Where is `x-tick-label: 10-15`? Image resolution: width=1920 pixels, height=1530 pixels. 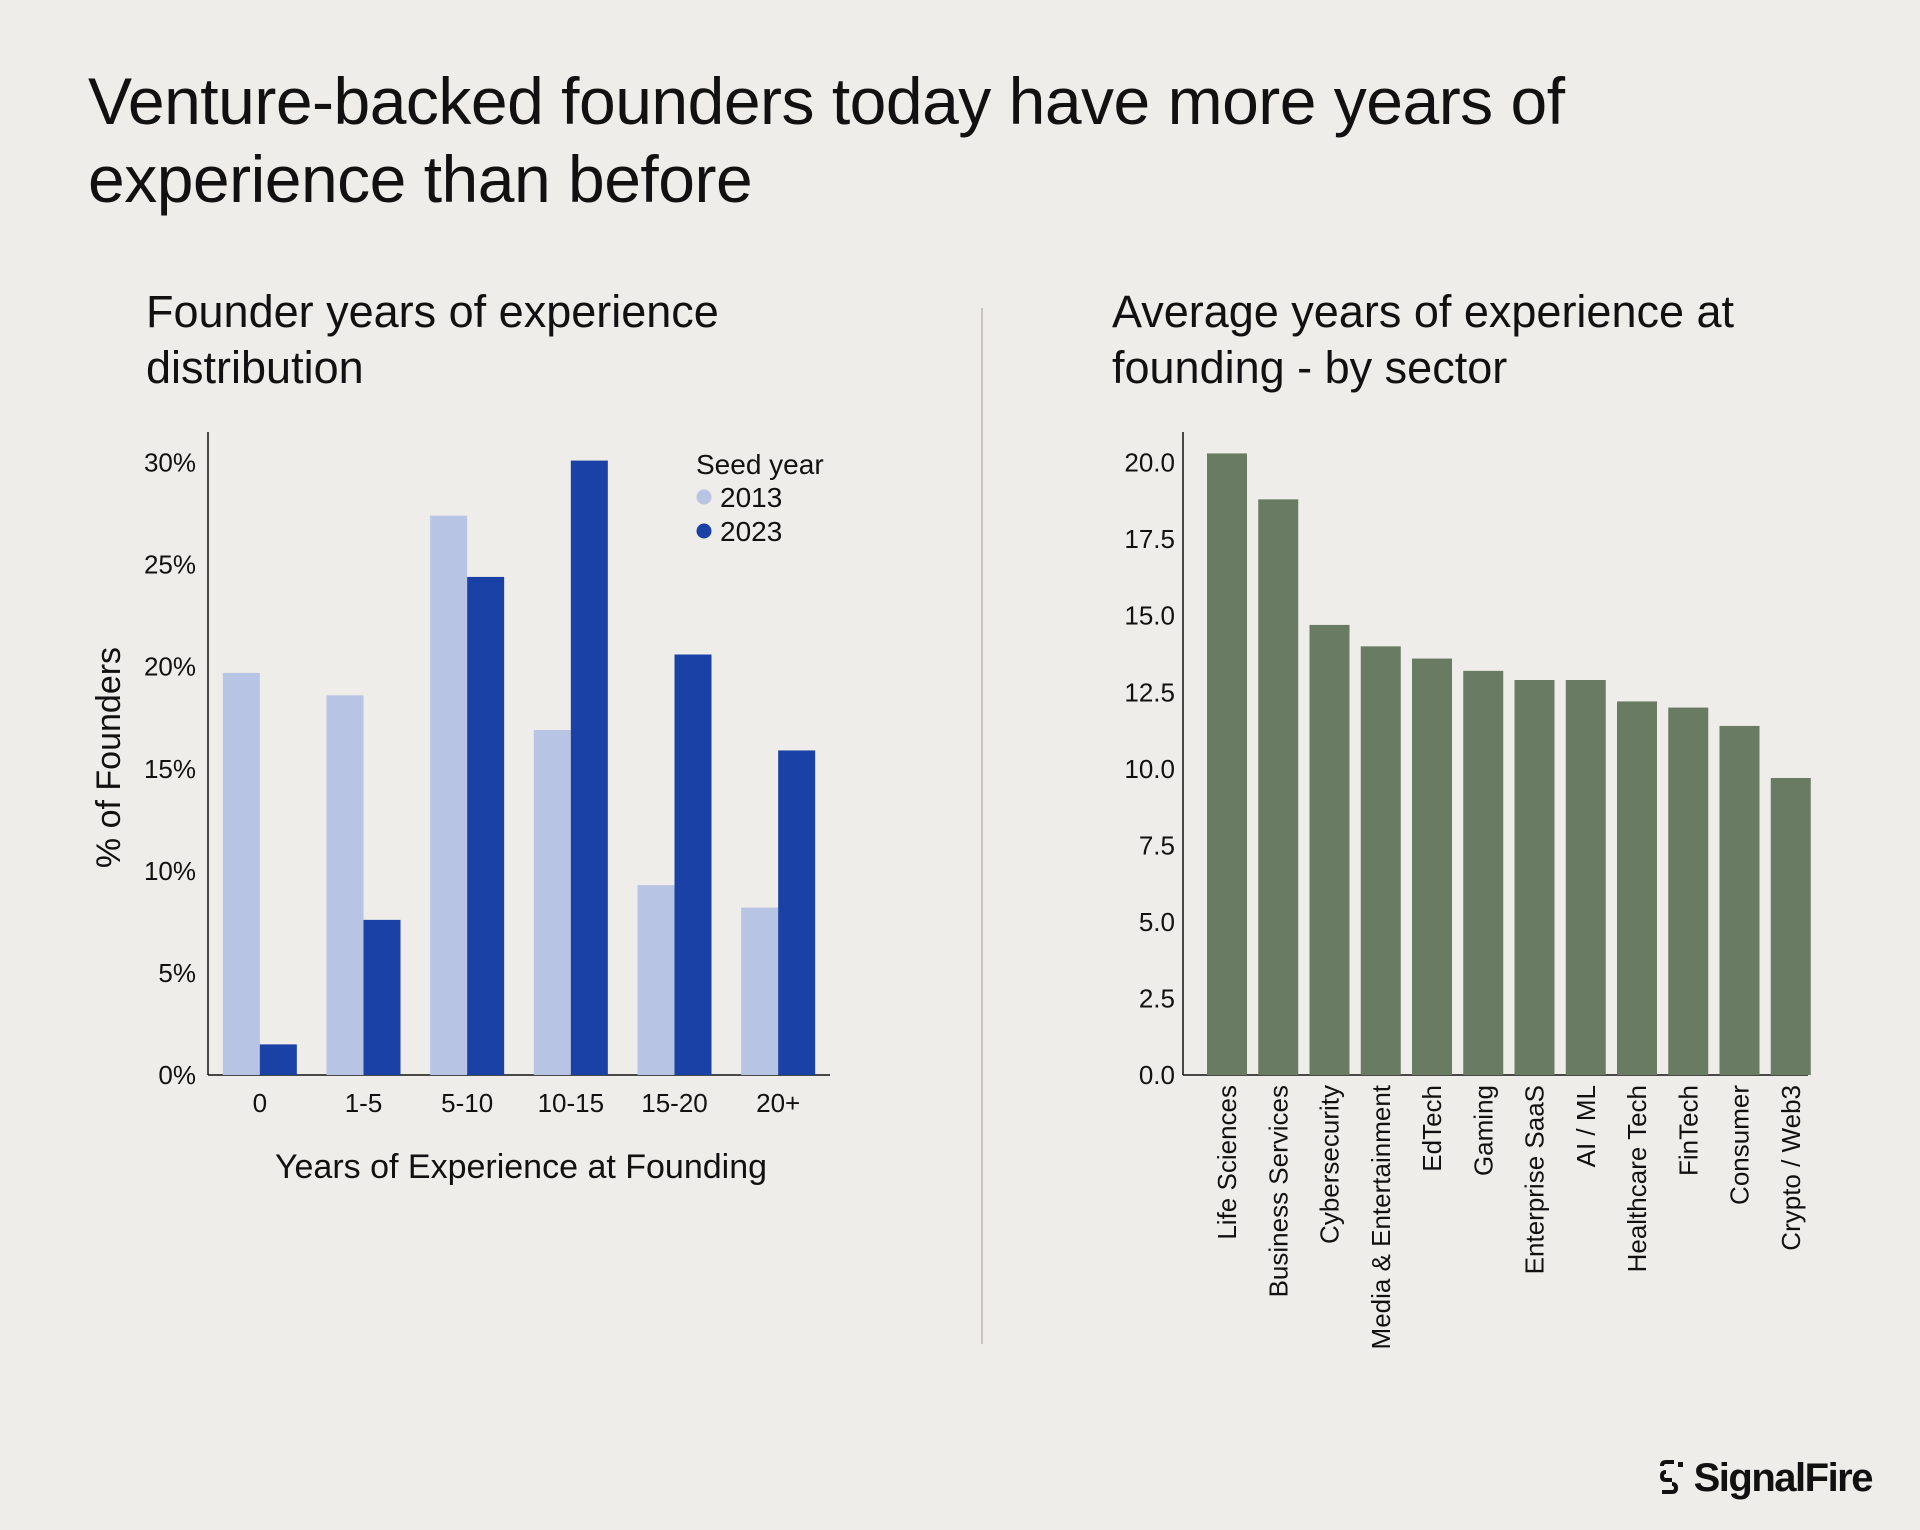 x-tick-label: 10-15 is located at coordinates (571, 1103).